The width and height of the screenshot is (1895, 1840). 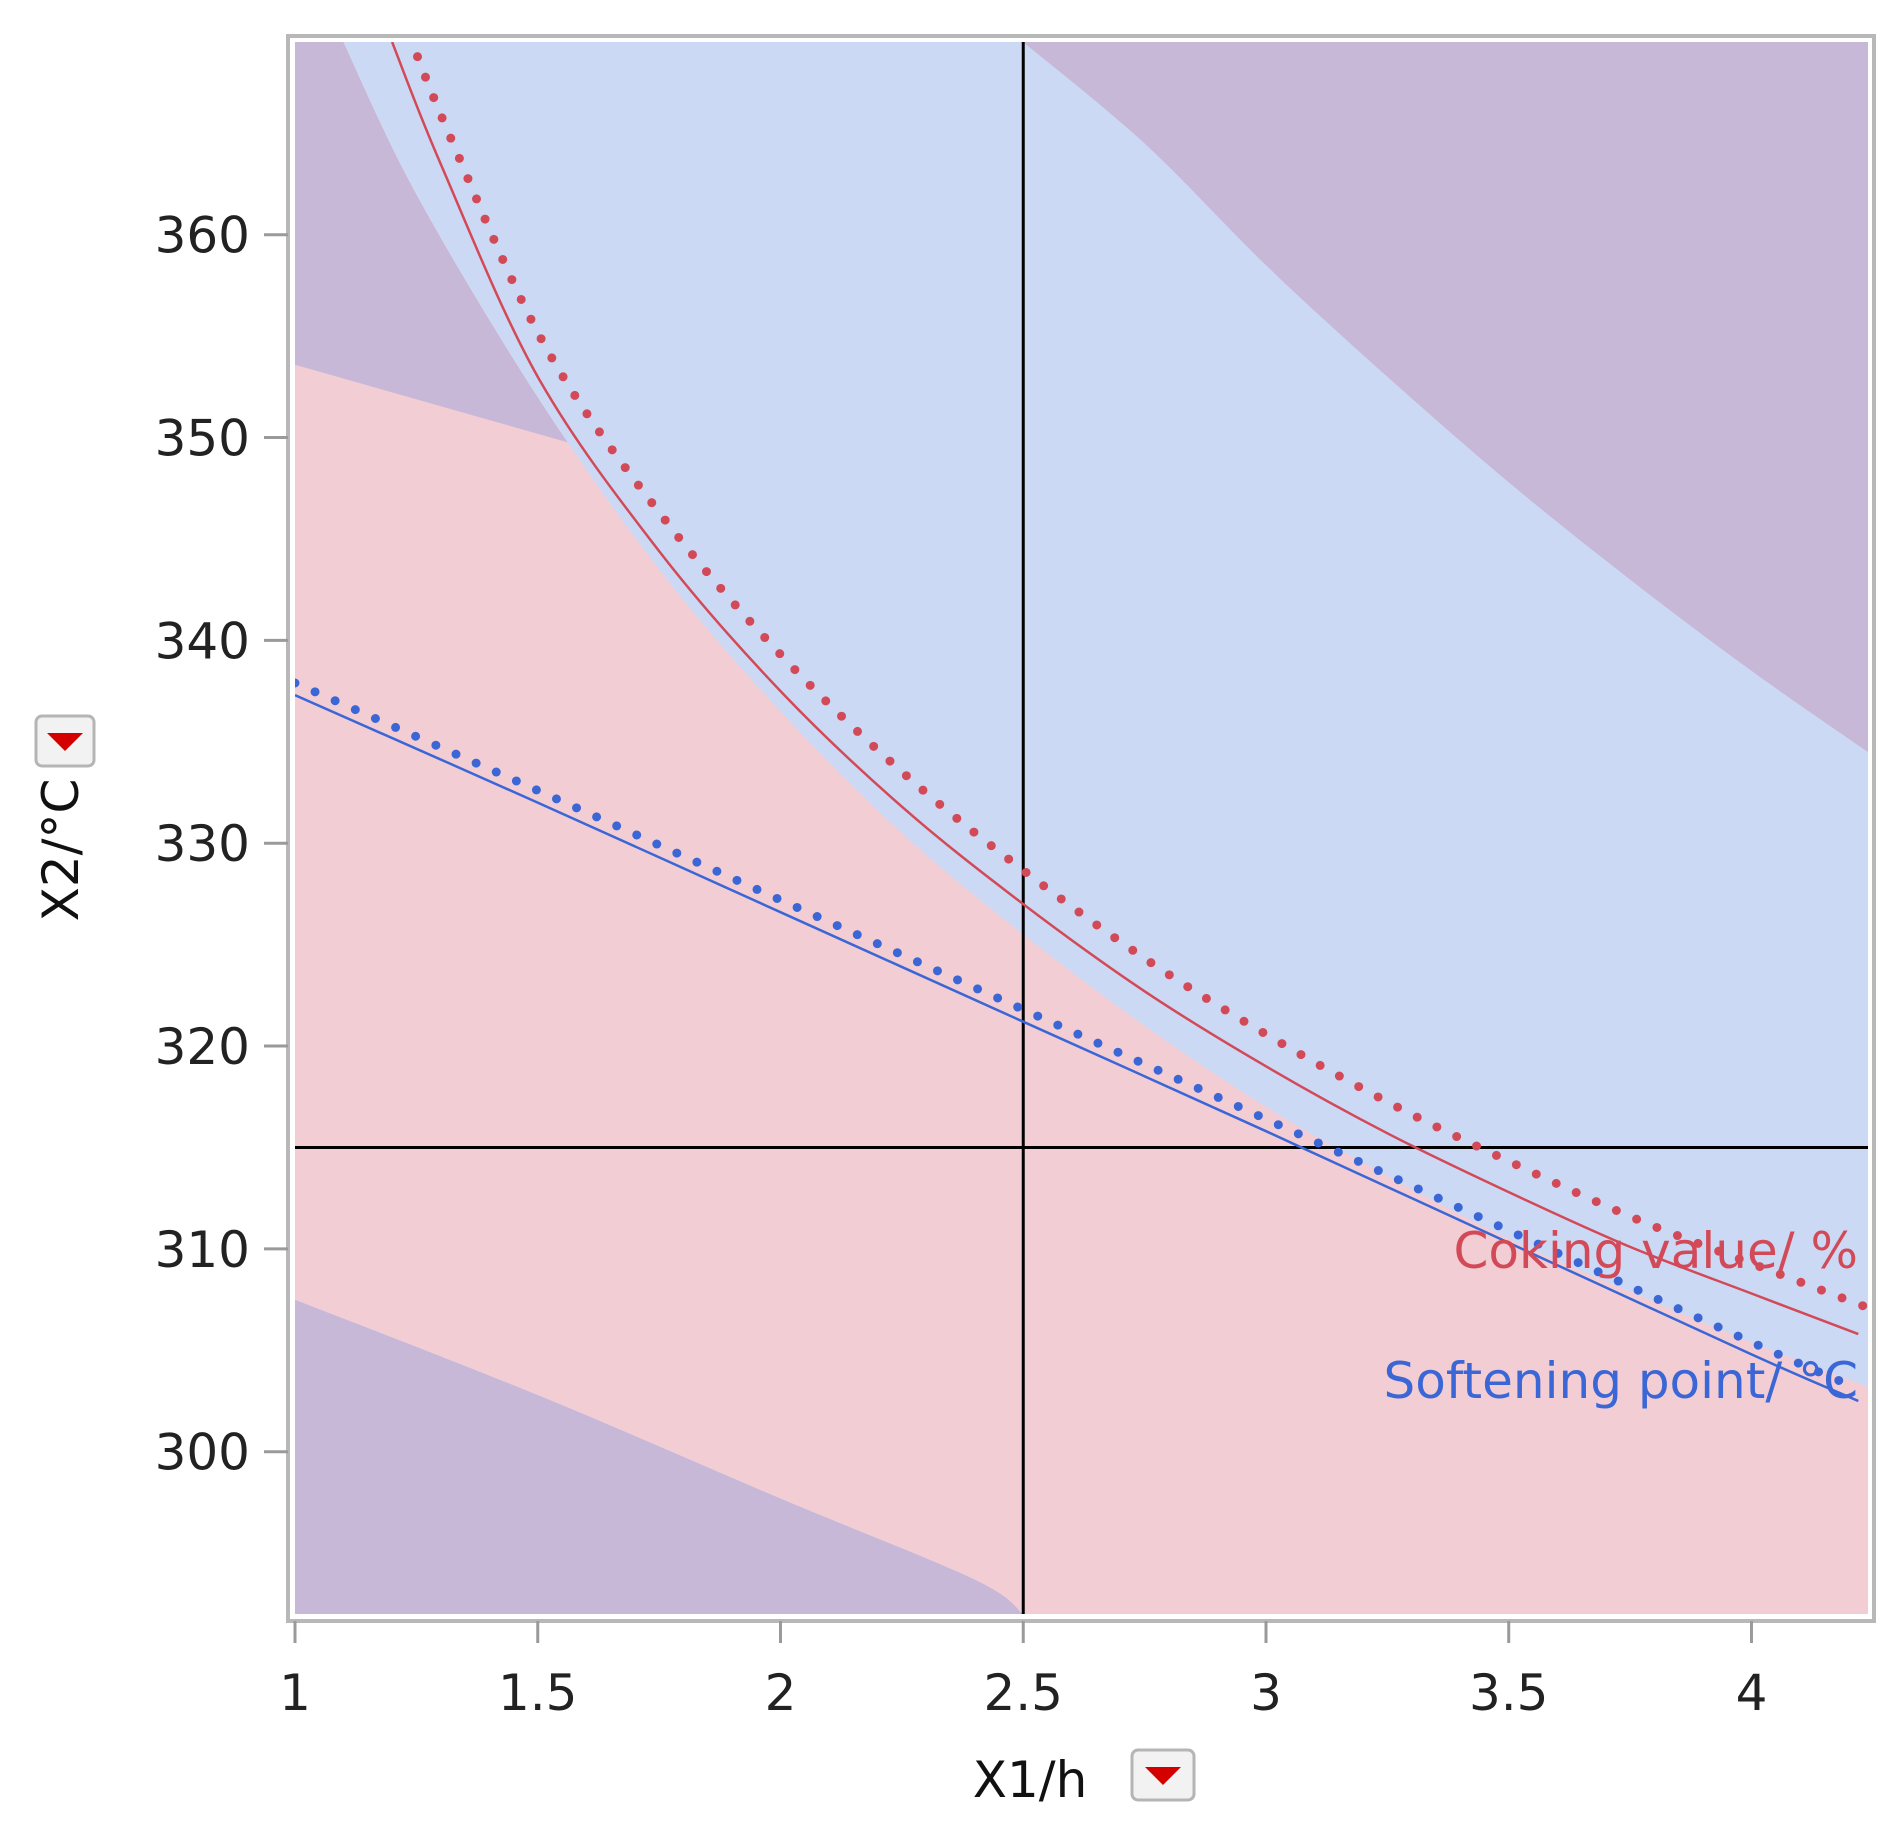 What do you see at coordinates (202, 641) in the screenshot?
I see `y-tick-label: 340` at bounding box center [202, 641].